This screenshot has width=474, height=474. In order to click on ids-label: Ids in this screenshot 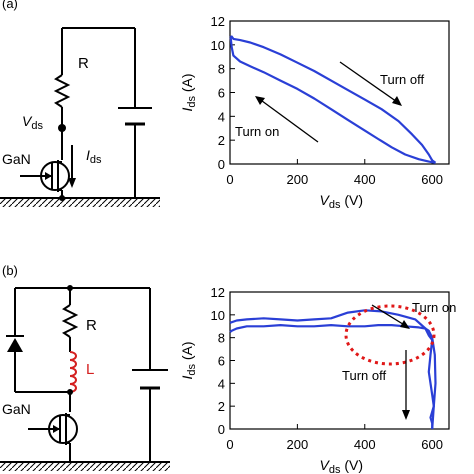, I will do `click(94, 156)`.